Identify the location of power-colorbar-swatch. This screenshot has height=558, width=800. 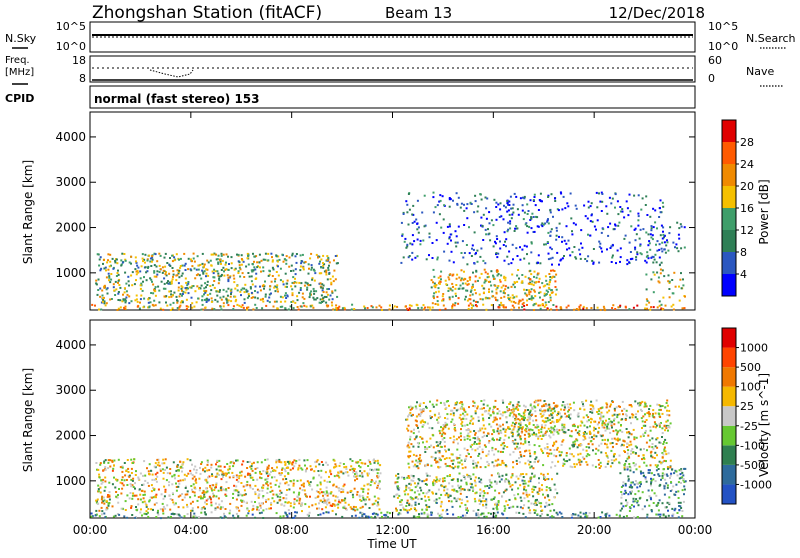
(729, 175).